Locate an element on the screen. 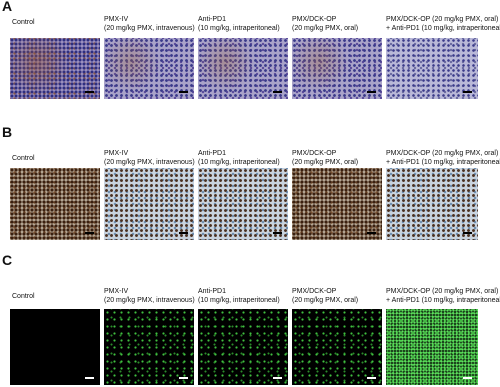 Image resolution: width=500 pixels, height=387 pixels. panel-letter: B is located at coordinates (7, 132).